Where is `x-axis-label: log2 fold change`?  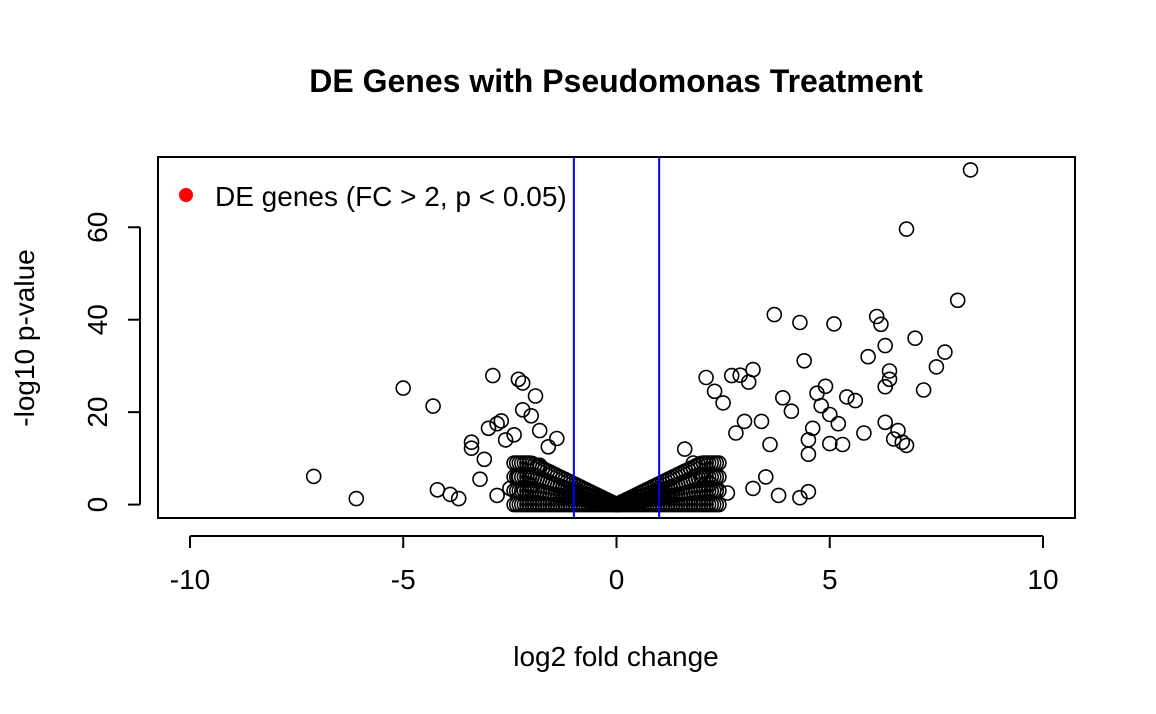
x-axis-label: log2 fold change is located at coordinates (616, 656).